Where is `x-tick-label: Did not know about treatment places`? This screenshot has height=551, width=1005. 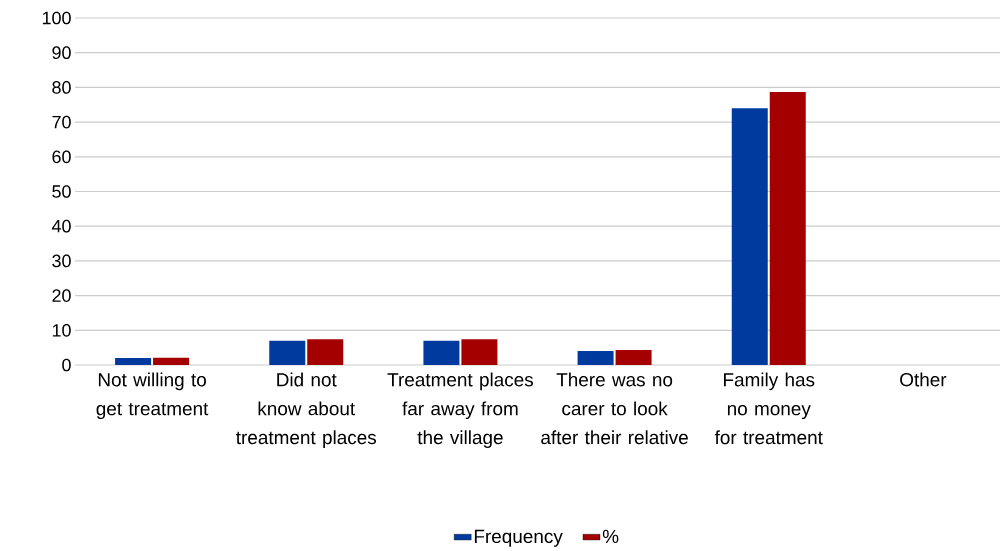
x-tick-label: Did not know about treatment places is located at coordinates (306, 410).